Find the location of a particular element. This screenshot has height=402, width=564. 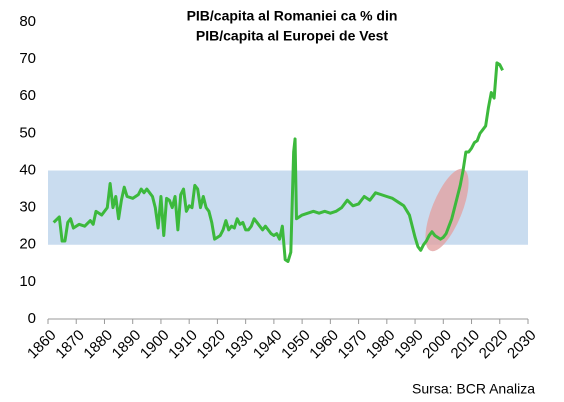

x-tick-label: 1940 is located at coordinates (268, 345).